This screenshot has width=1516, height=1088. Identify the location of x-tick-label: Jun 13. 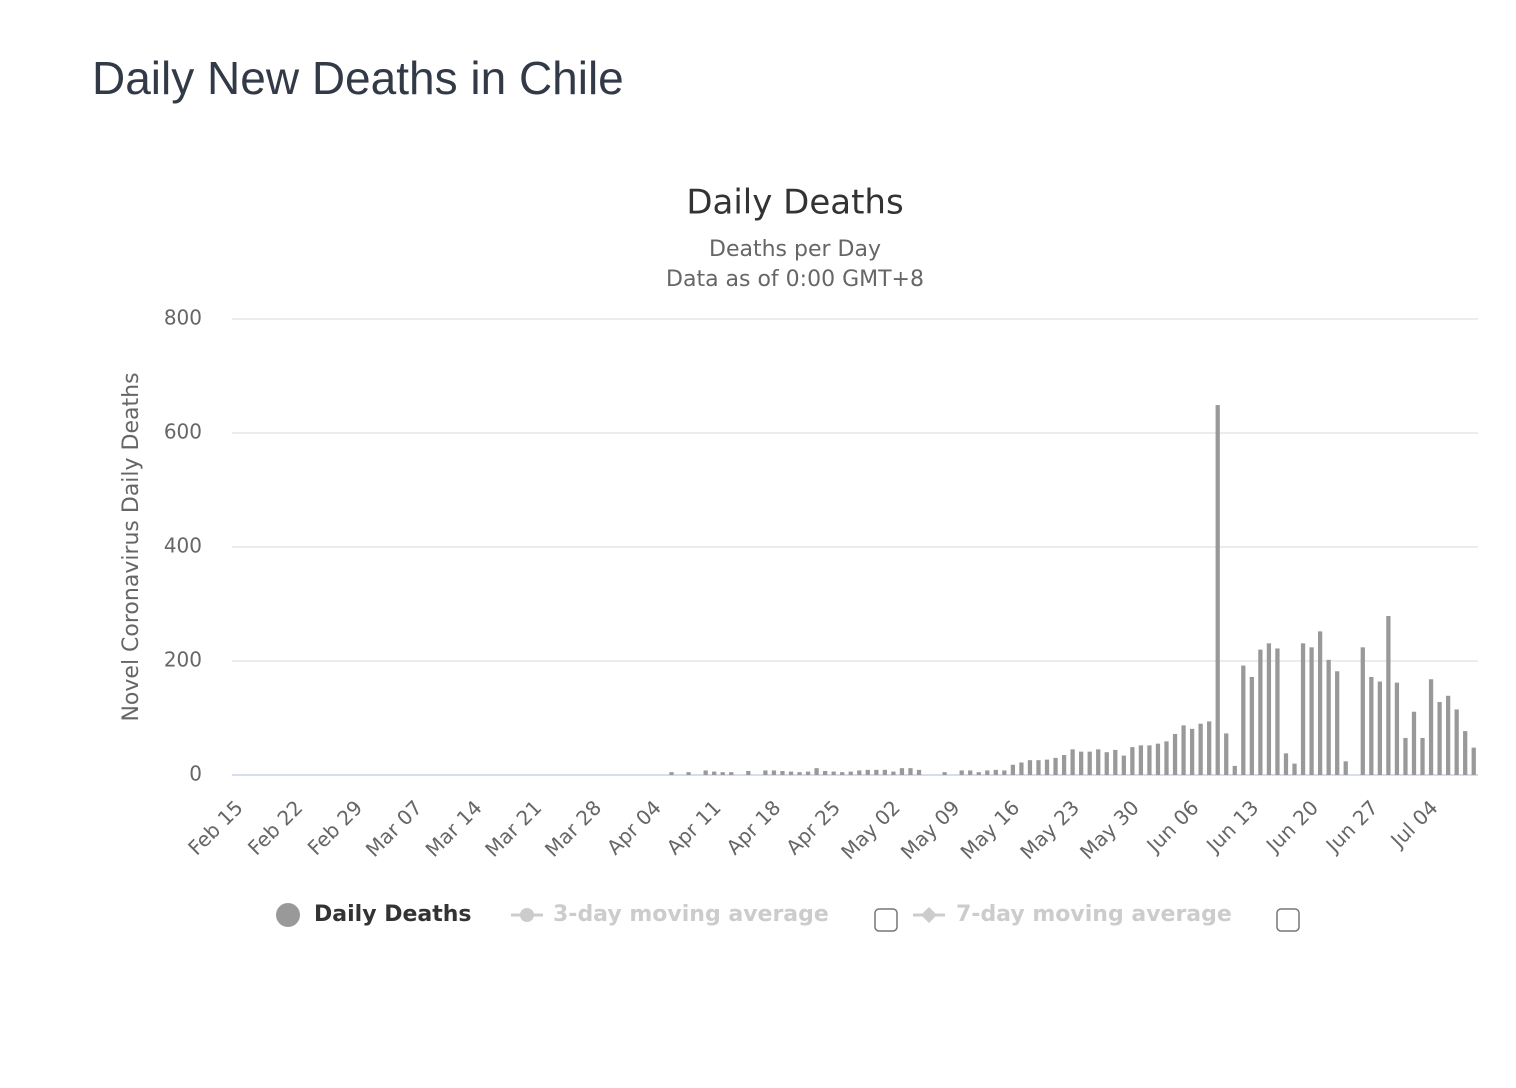
(1231, 826).